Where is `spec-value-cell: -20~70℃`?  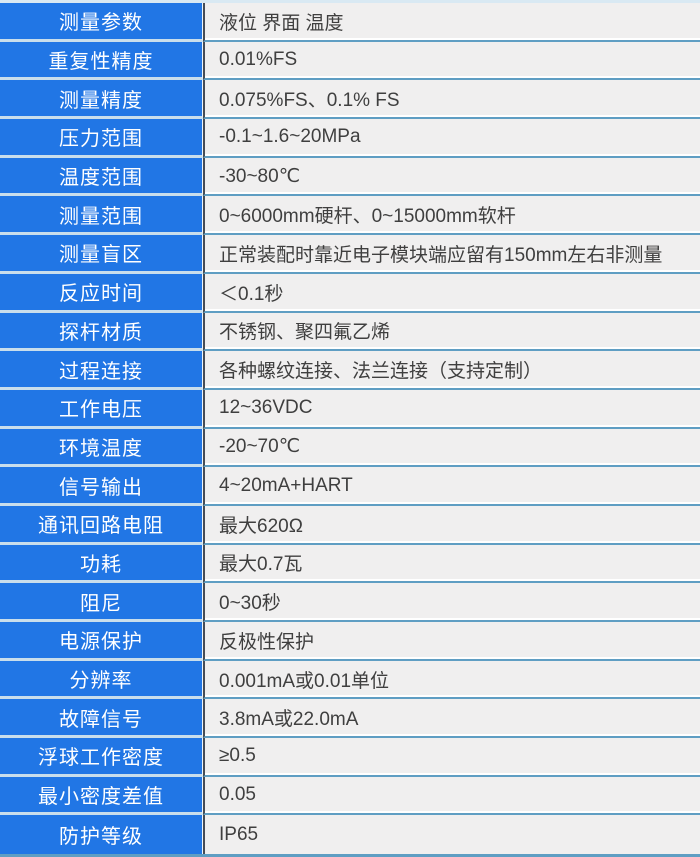
spec-value-cell: -20~70℃ is located at coordinates (451, 448).